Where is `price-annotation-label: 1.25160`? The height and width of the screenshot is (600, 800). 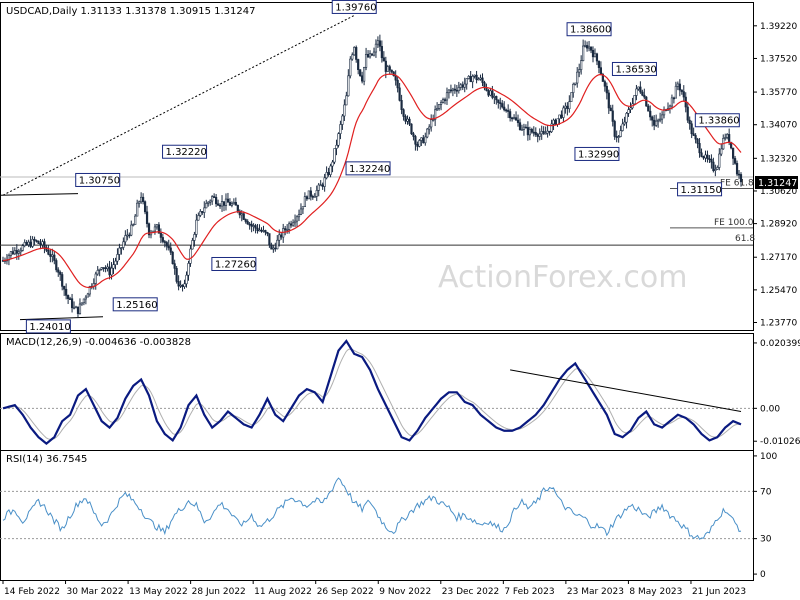 price-annotation-label: 1.25160 is located at coordinates (136, 305).